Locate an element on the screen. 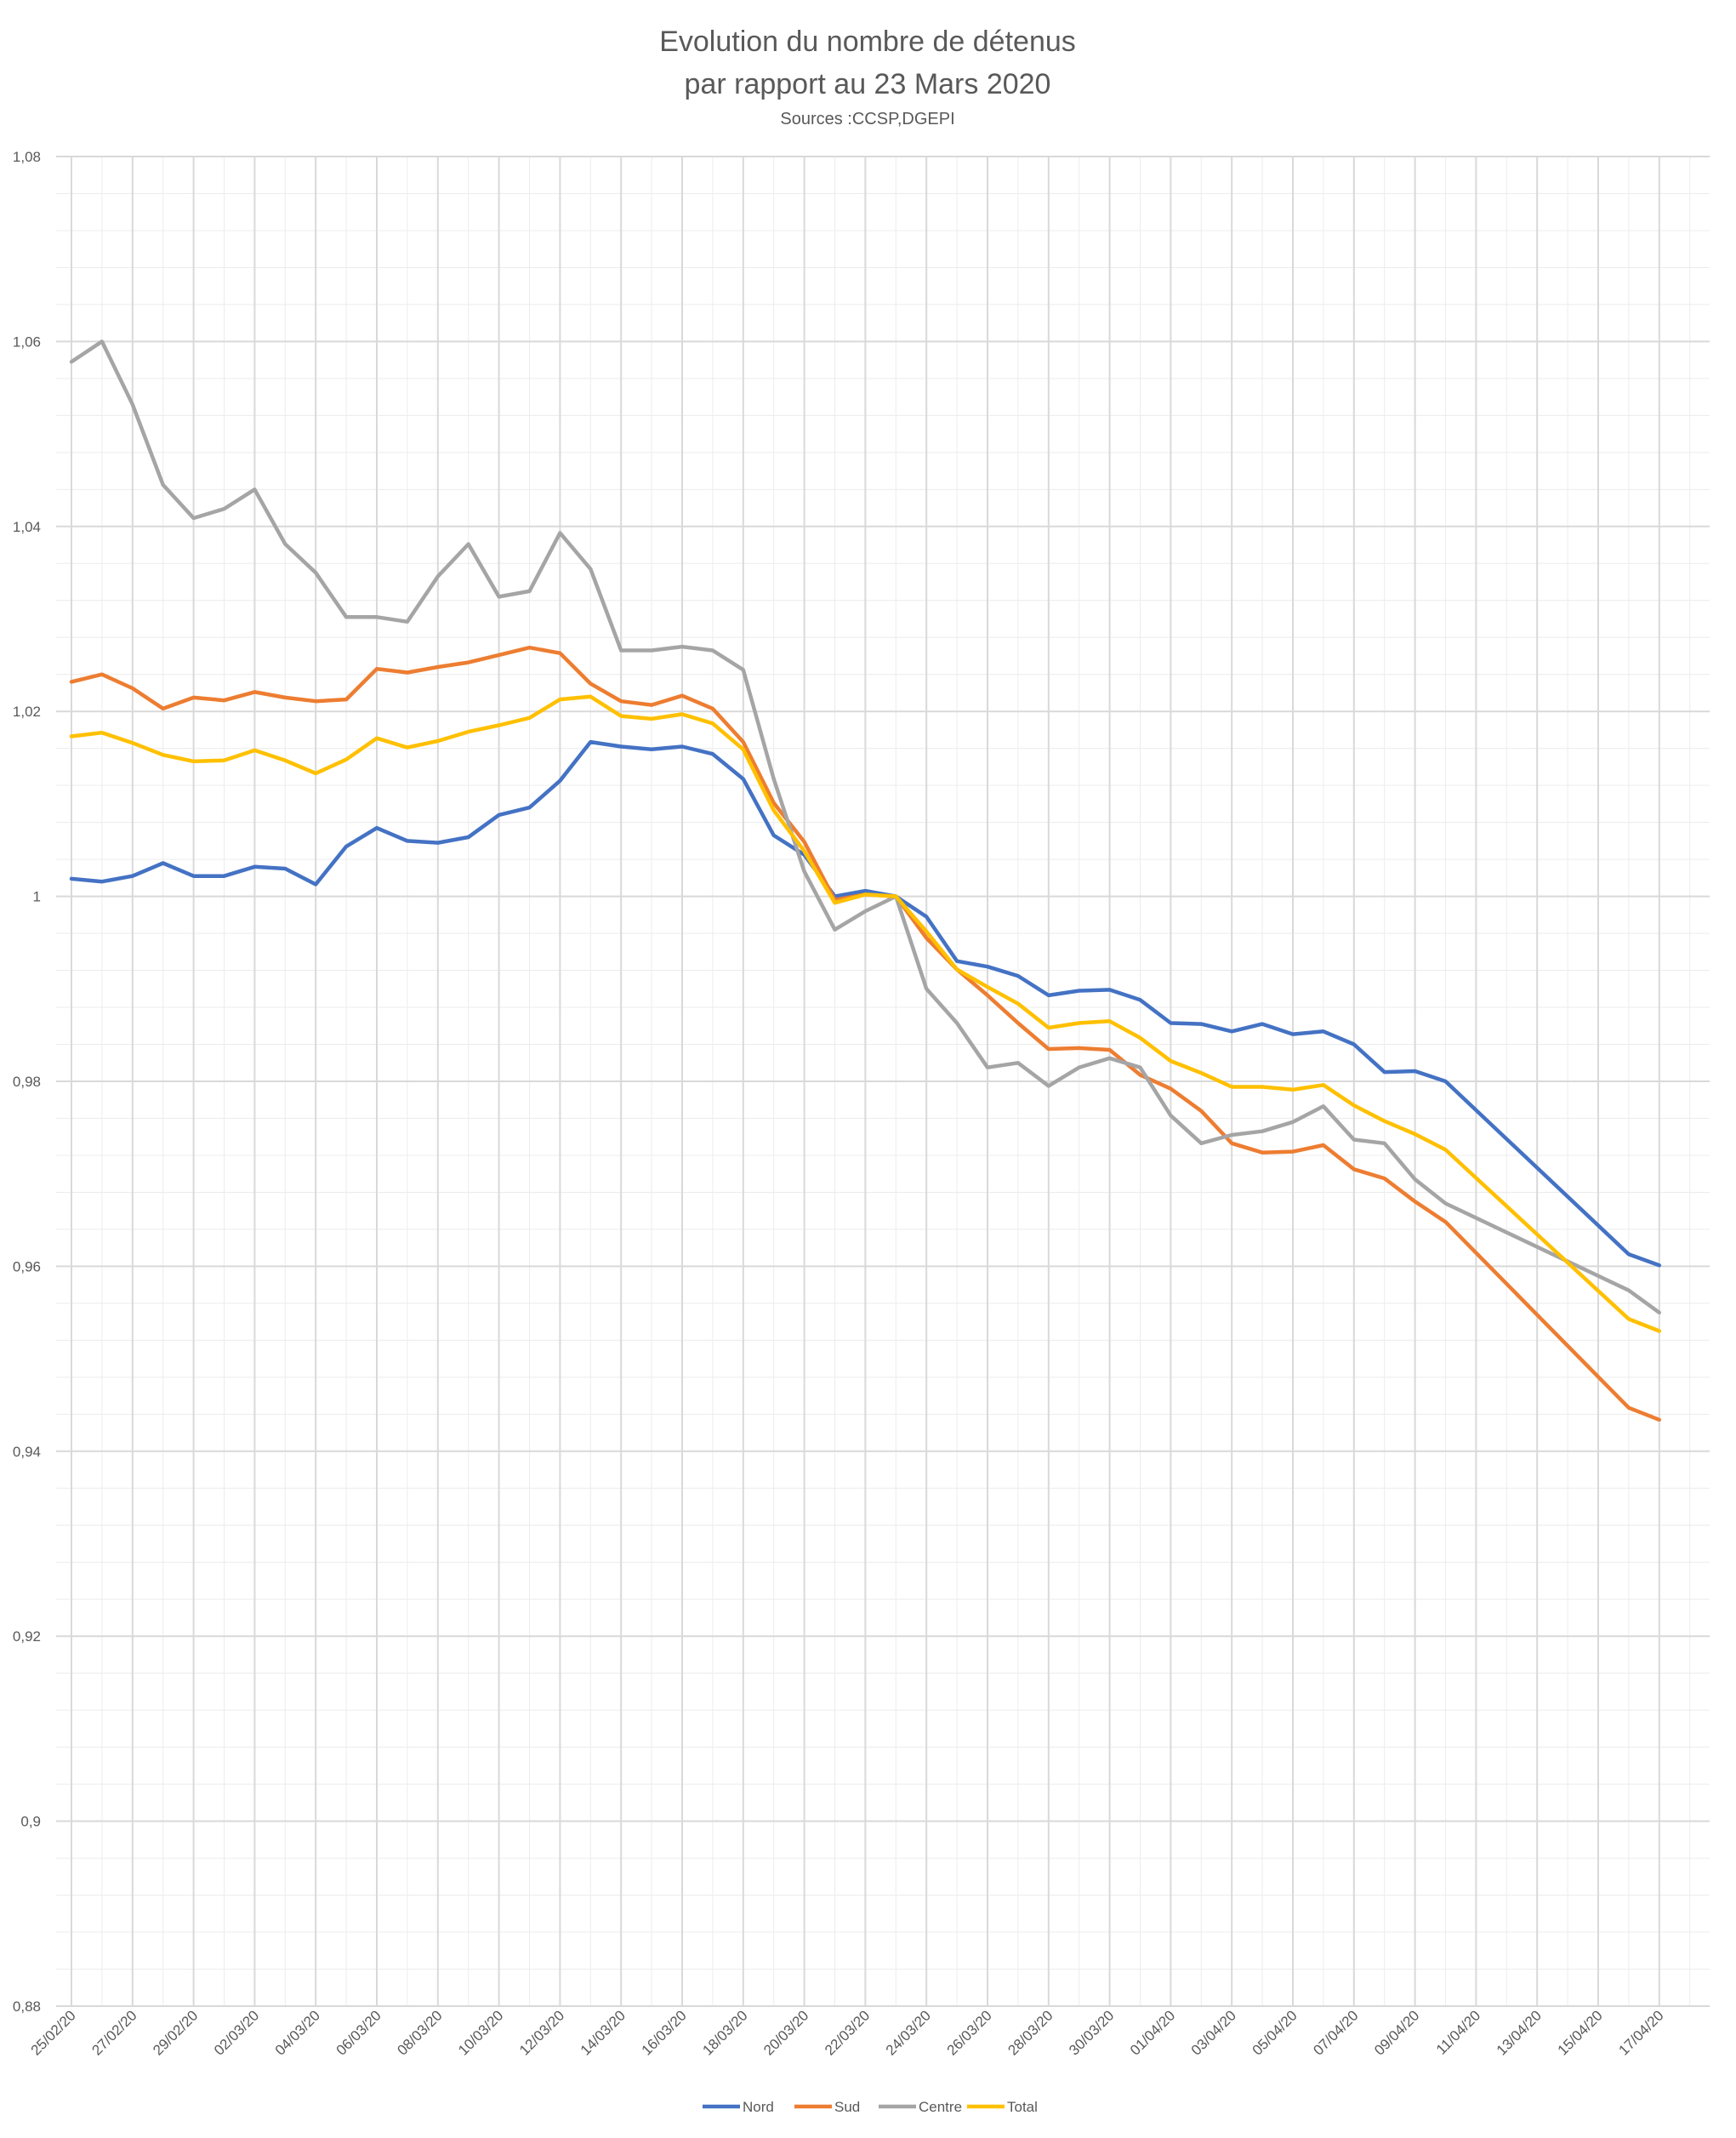 This screenshot has height=2138, width=1736. y-tick-label: 0,96 is located at coordinates (27, 1266).